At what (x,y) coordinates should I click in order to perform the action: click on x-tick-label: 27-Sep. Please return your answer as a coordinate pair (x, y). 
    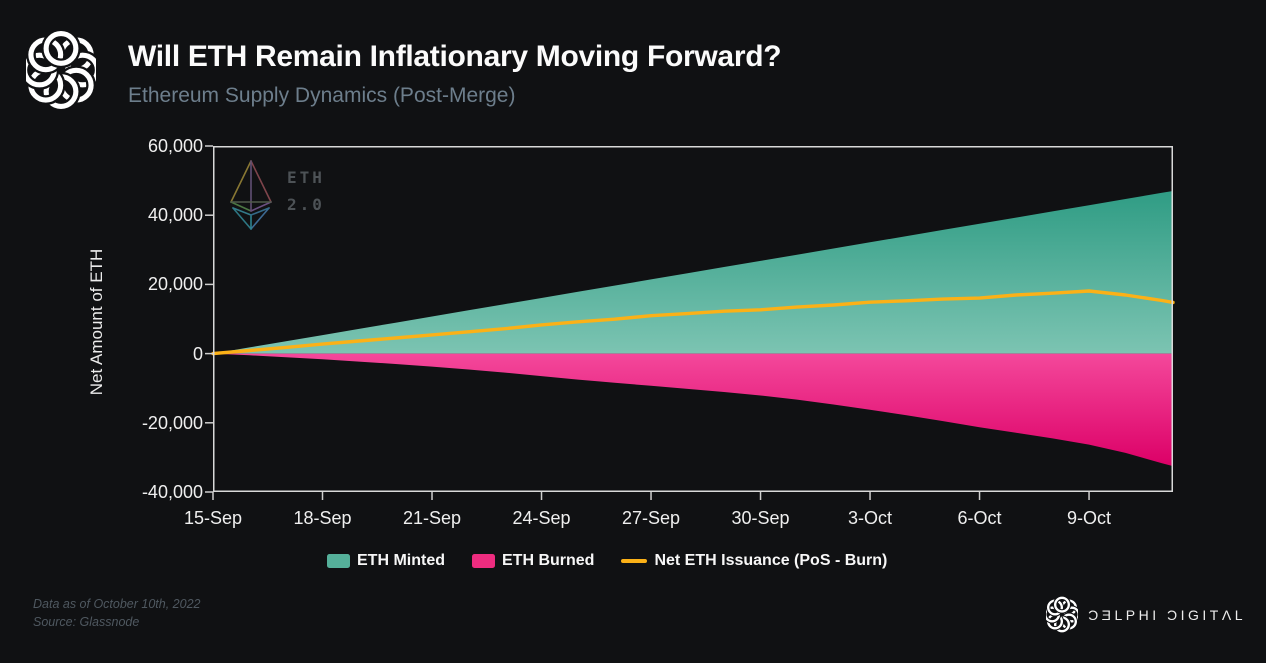
    Looking at the image, I should click on (651, 518).